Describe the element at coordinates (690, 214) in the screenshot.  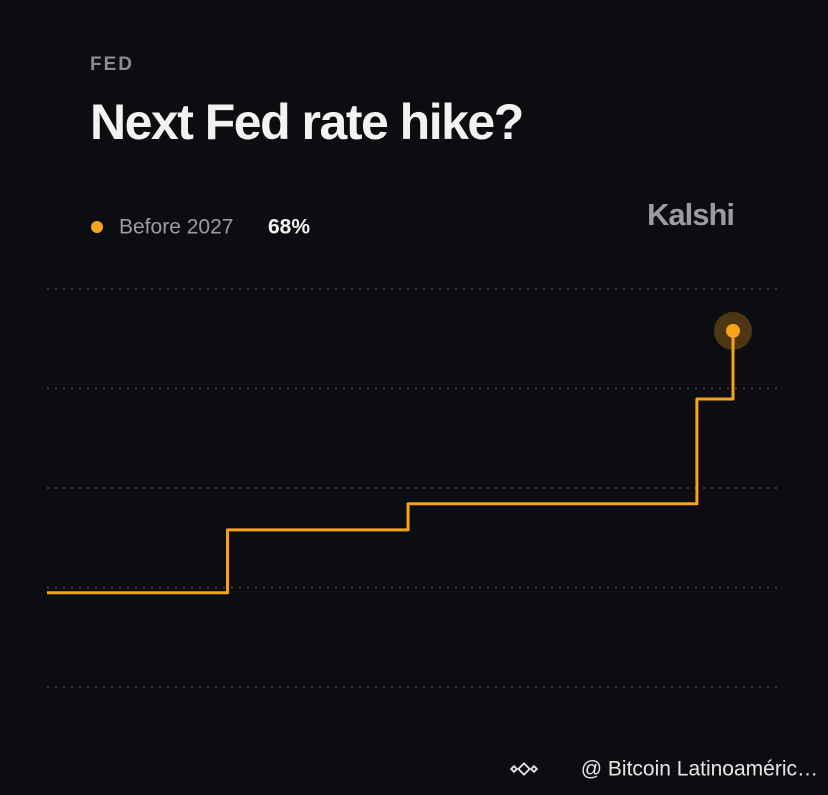
I see `brand-logo: Kalshi` at that location.